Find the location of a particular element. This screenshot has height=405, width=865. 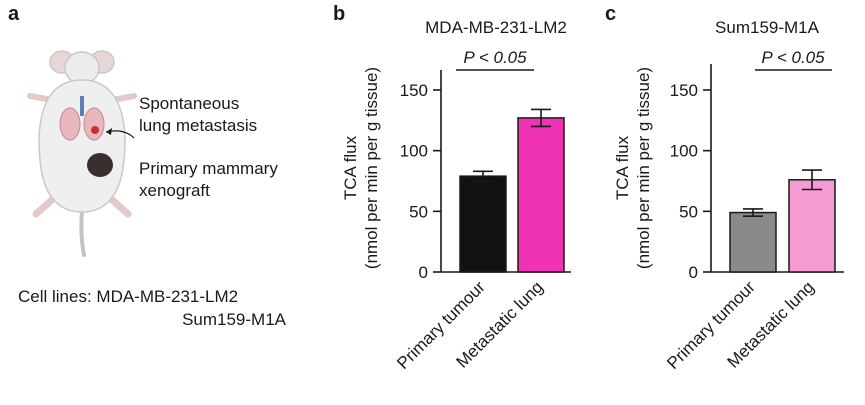

chart-c-errorbar-metastatic is located at coordinates (812, 180).